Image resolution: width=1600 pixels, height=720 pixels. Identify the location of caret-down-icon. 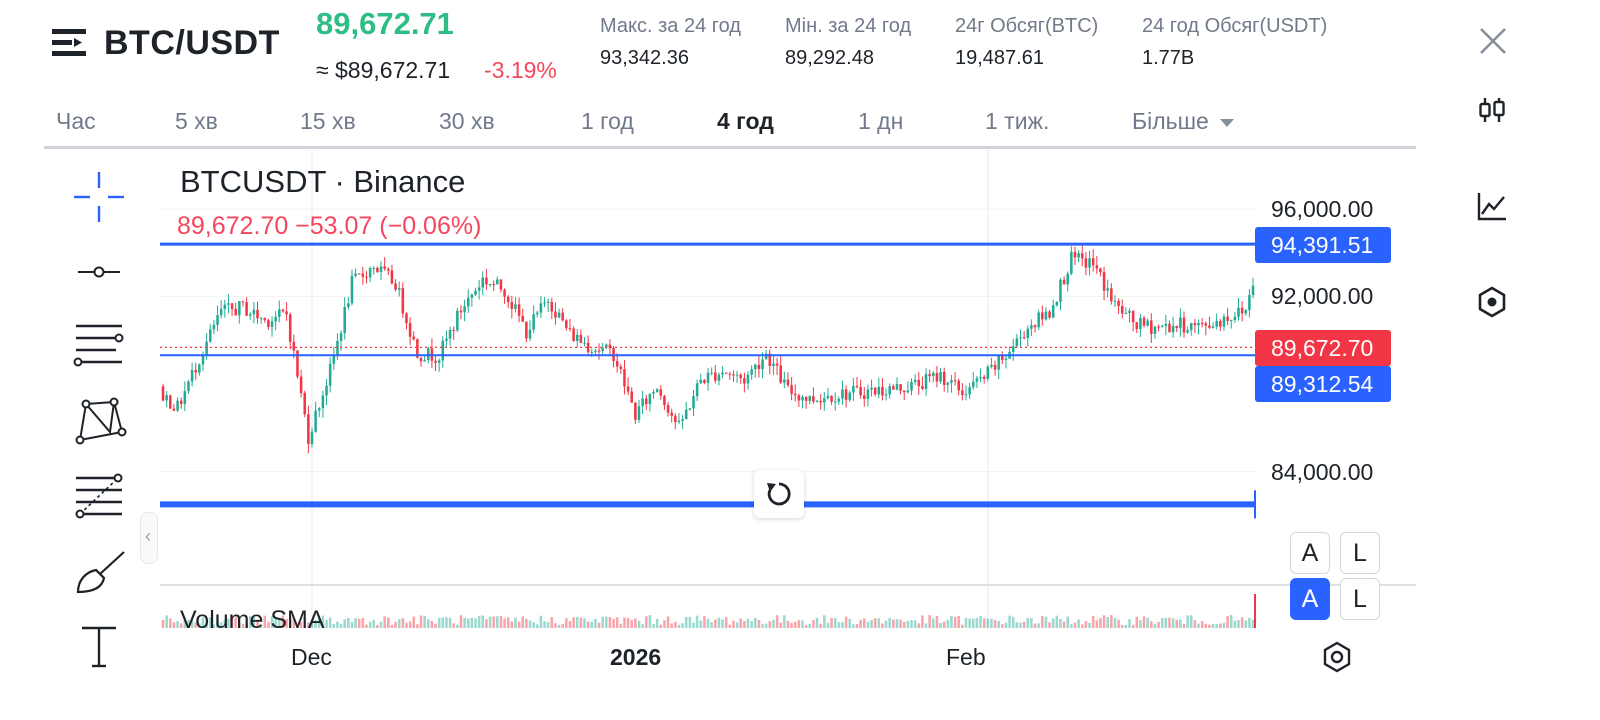
(1227, 122).